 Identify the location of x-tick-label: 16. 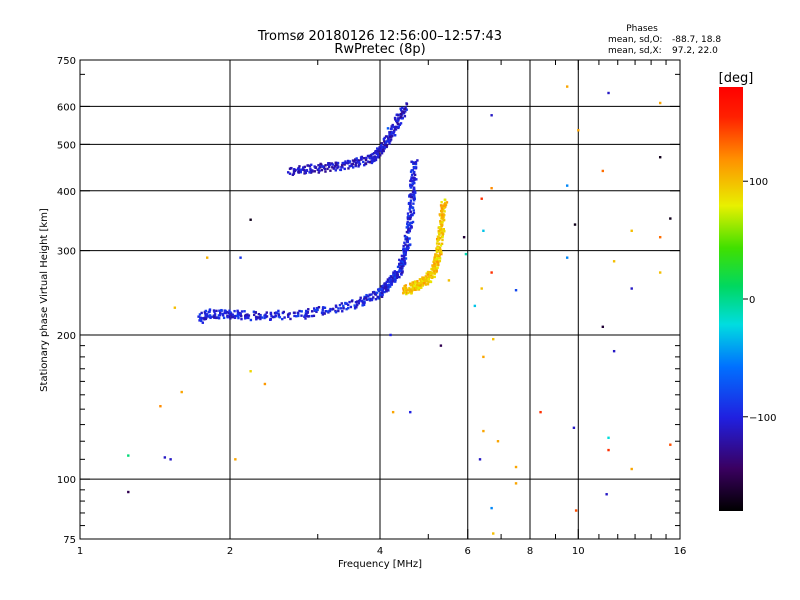
(680, 551).